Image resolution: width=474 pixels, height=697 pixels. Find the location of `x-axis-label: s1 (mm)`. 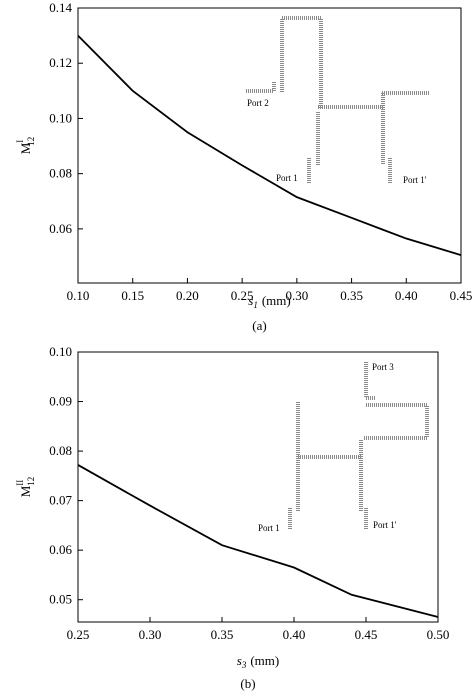

x-axis-label: s1 (mm) is located at coordinates (269, 301).